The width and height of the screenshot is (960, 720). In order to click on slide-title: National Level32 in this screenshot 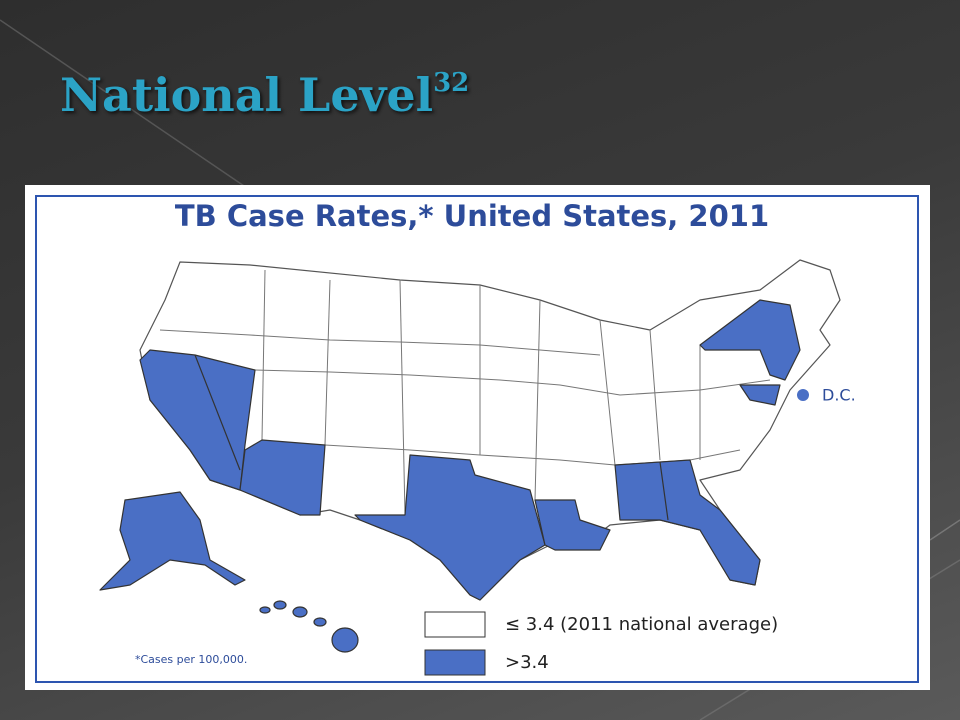, I will do `click(264, 95)`.